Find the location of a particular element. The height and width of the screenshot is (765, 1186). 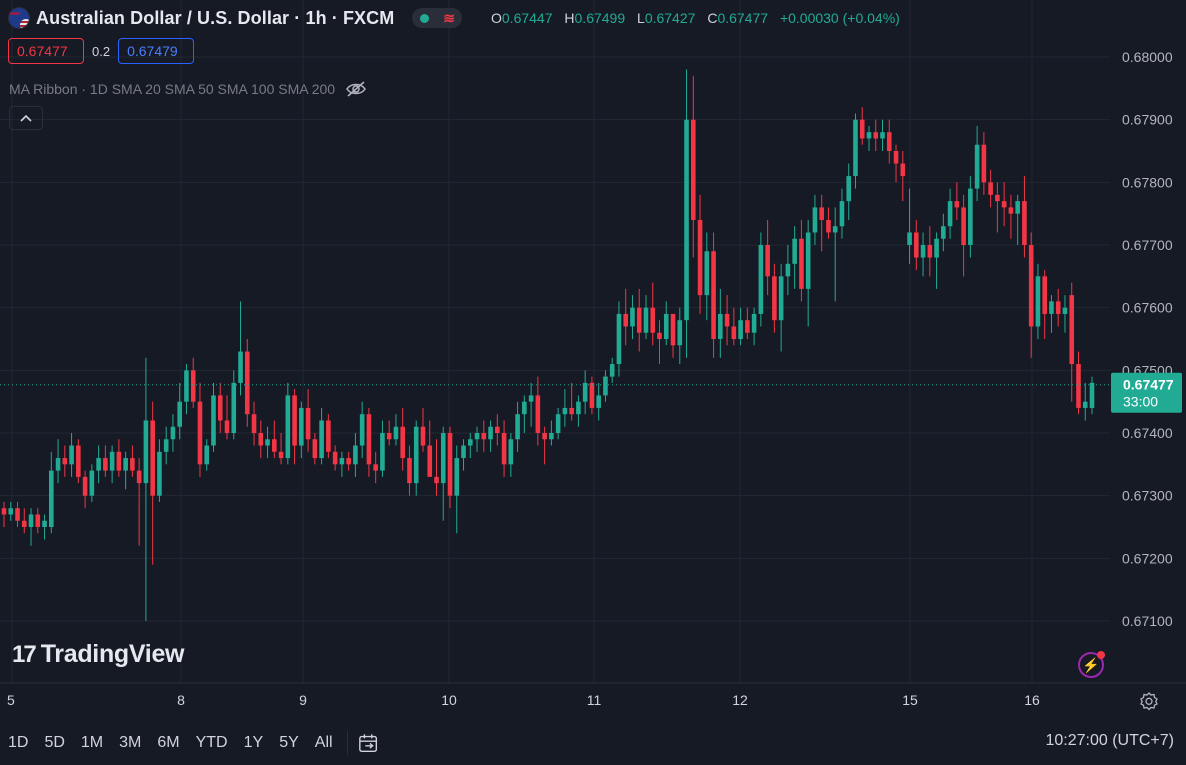

time-axis: 5 8 9 10 11 12 15 16 is located at coordinates (523, 700).